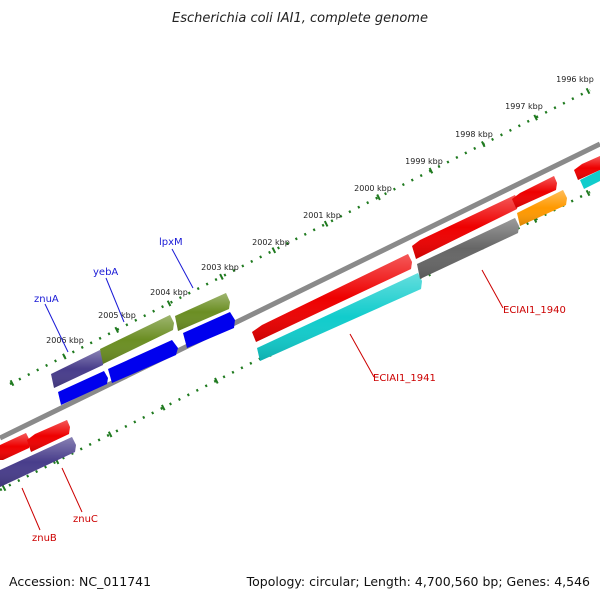 The width and height of the screenshot is (600, 600). Describe the element at coordinates (44, 538) in the screenshot. I see `label-znuB: znuB` at that location.